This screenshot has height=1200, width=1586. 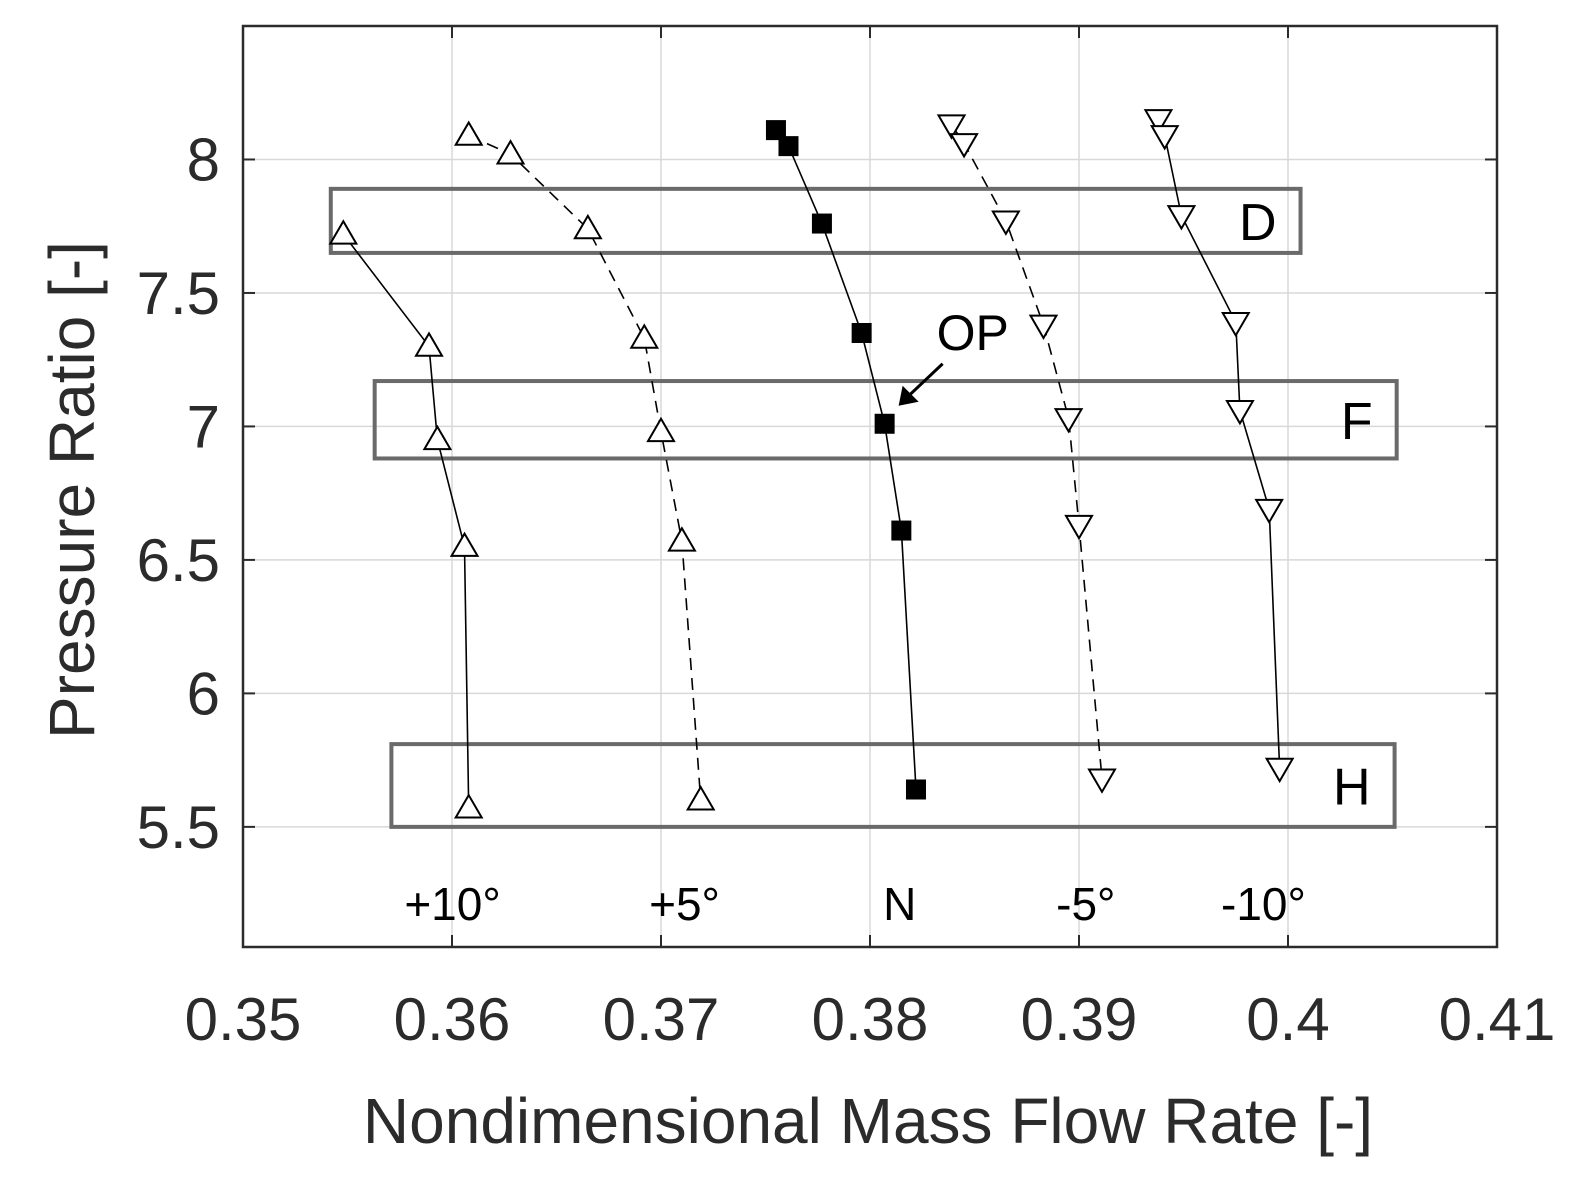 What do you see at coordinates (452, 1019) in the screenshot?
I see `x-tick-label: 0.36` at bounding box center [452, 1019].